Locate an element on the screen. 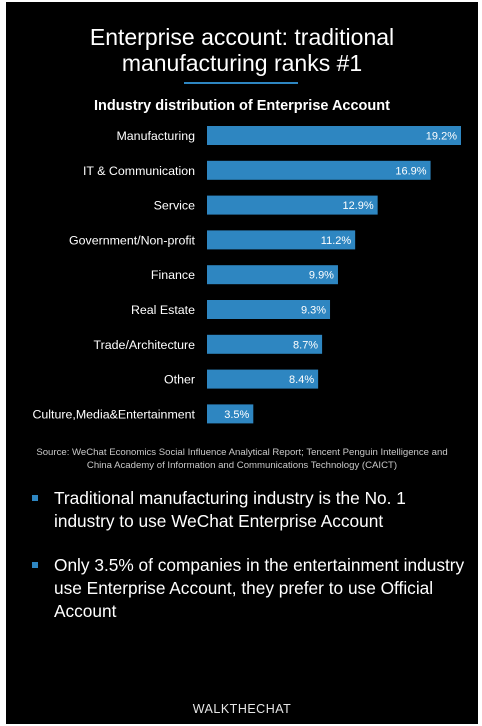  data-label: 3.5% is located at coordinates (236, 415).